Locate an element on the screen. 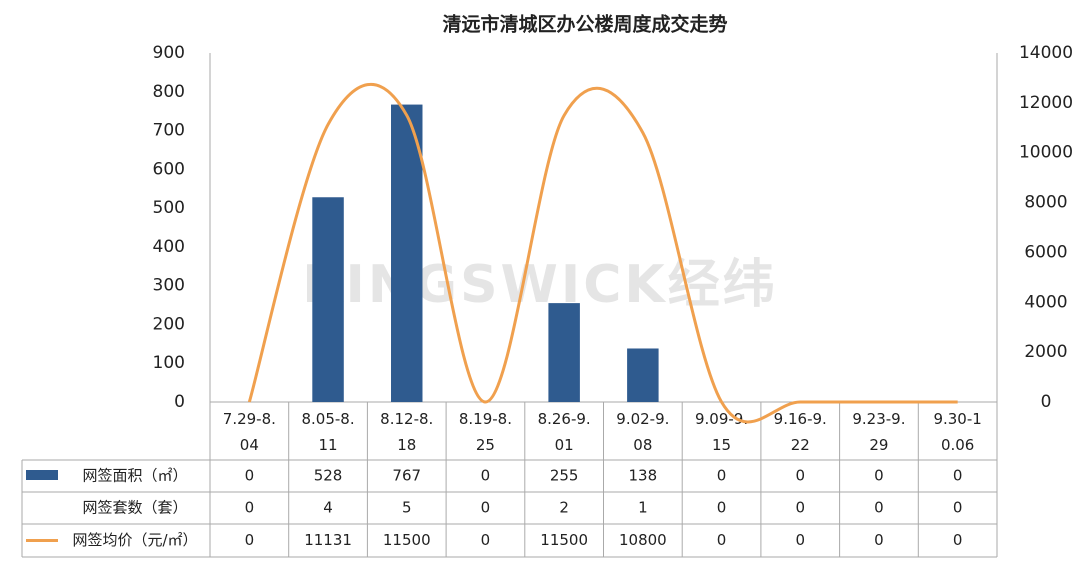 This screenshot has width=1080, height=576. table-value: 255 is located at coordinates (564, 476).